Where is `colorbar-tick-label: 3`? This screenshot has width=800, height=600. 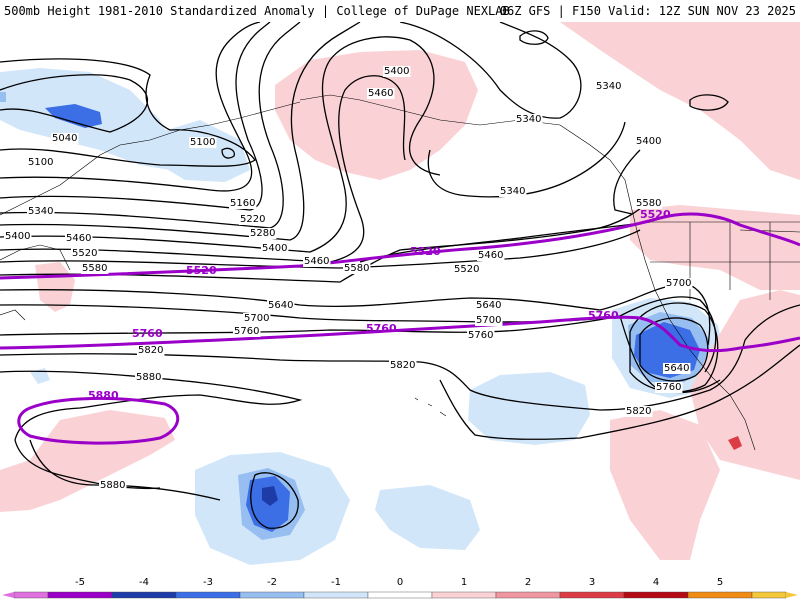
colorbar-tick-label: 3 is located at coordinates (592, 582).